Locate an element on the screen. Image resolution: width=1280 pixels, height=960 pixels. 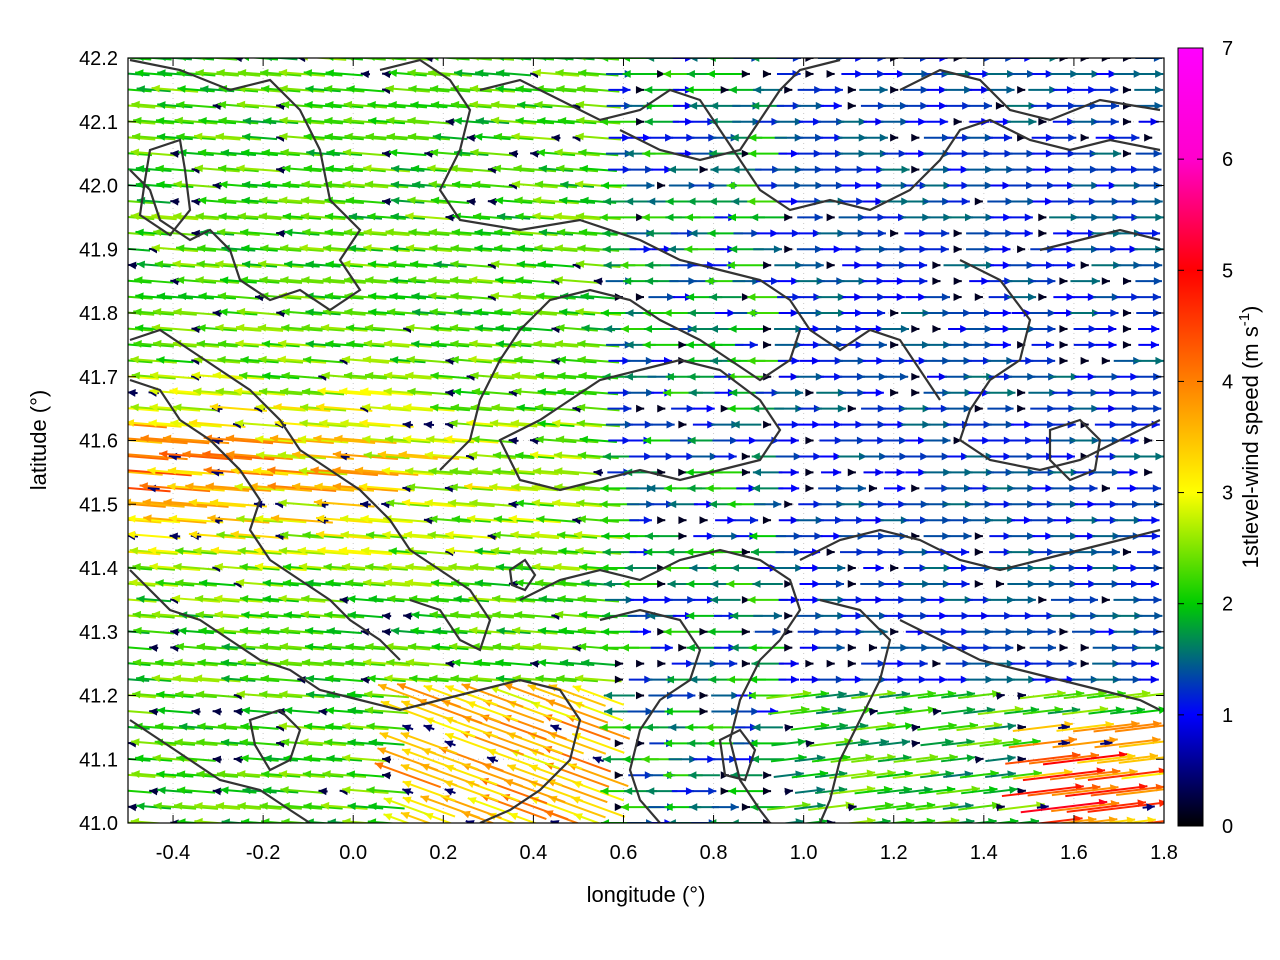
x-axis-title: longitude (°) is located at coordinates (646, 894).